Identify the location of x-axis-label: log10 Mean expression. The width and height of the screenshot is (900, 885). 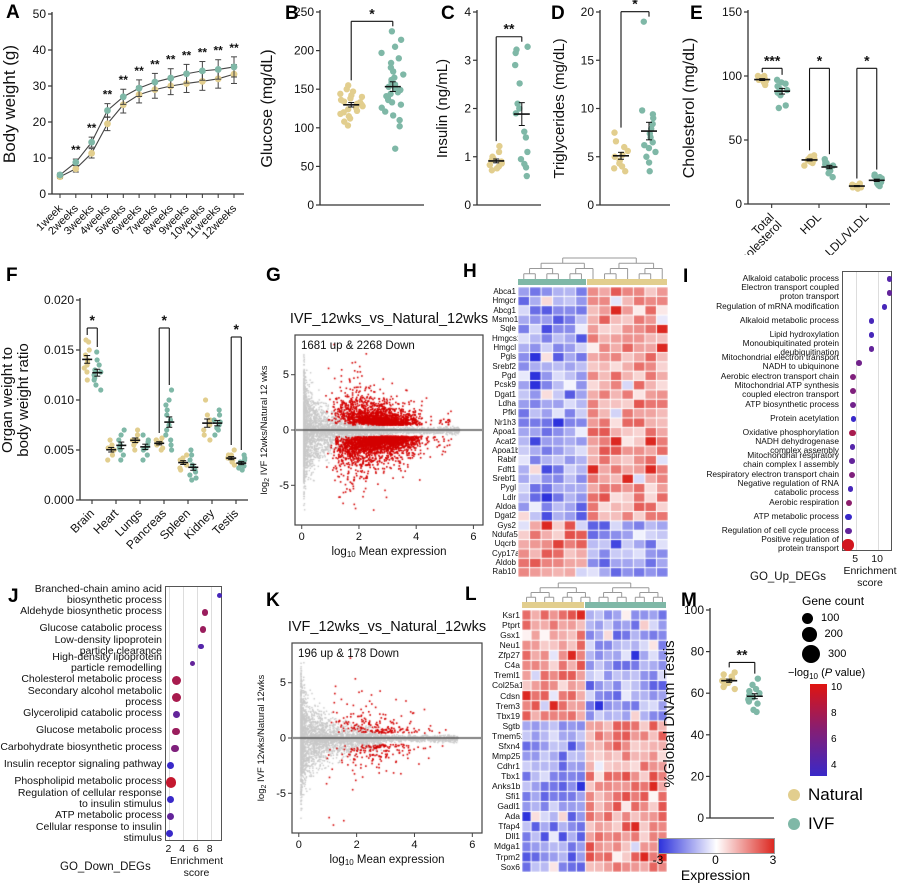
(386, 860).